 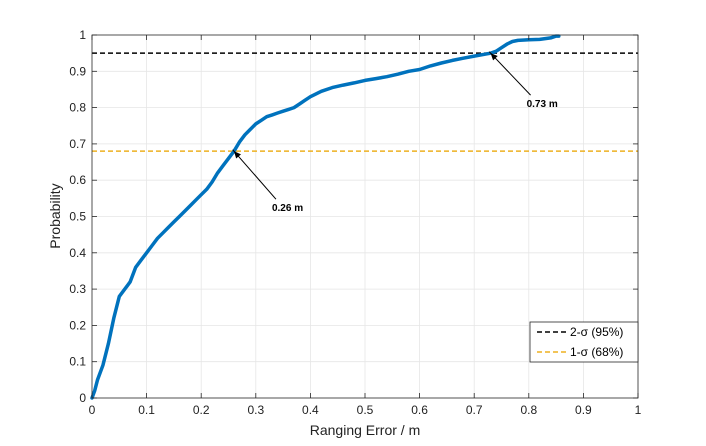 What do you see at coordinates (77, 325) in the screenshot?
I see `y-tick-label: 0.2` at bounding box center [77, 325].